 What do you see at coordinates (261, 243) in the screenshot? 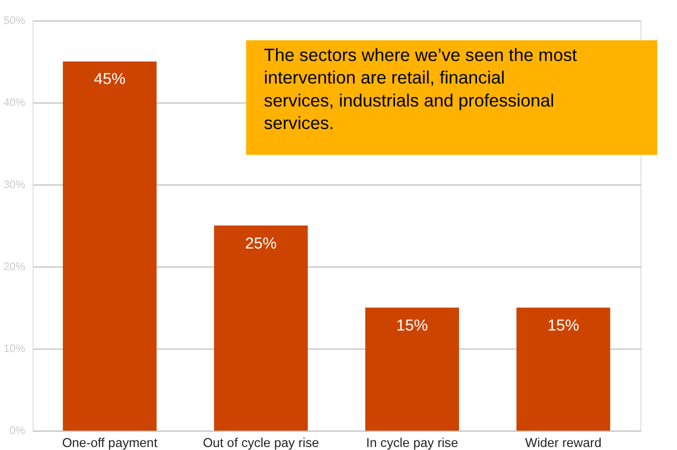
I see `data-label: 25%` at bounding box center [261, 243].